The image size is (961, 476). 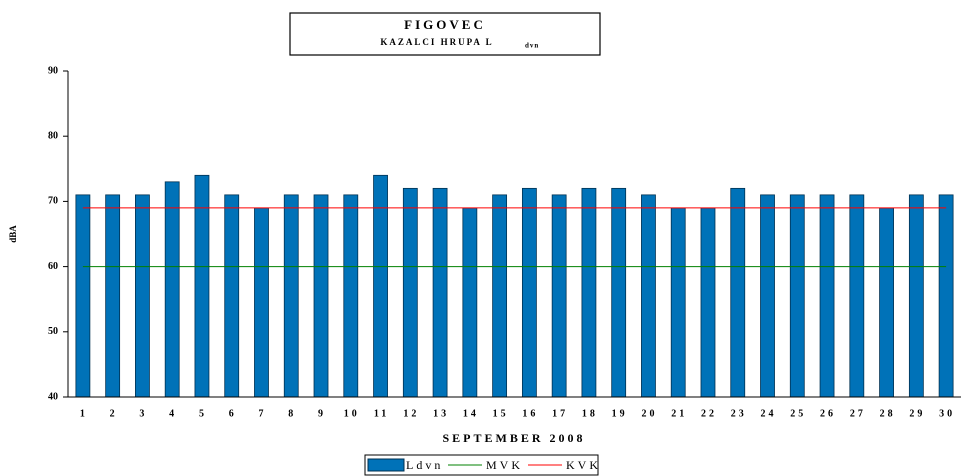 I want to click on x-tick-label: 7, so click(x=262, y=413).